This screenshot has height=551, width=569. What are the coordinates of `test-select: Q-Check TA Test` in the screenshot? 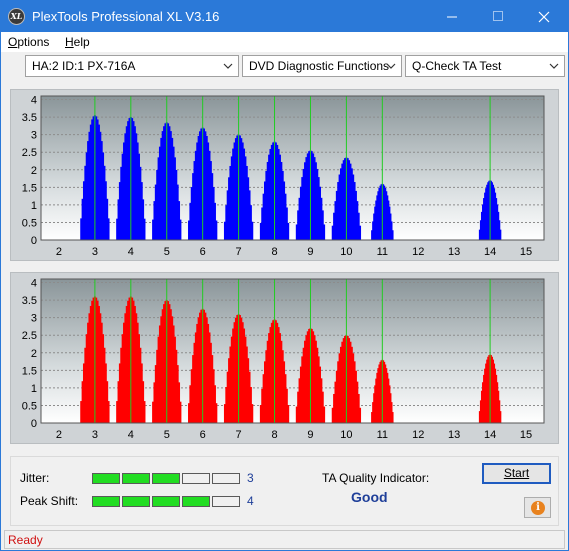 It's located at (485, 66).